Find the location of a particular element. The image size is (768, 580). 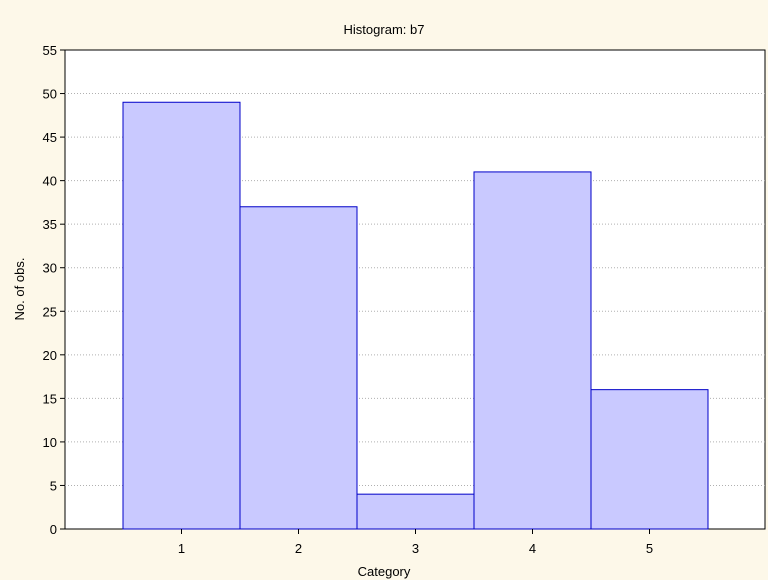

x-axis-ticks: 1 2 3 4 5 is located at coordinates (415, 542).